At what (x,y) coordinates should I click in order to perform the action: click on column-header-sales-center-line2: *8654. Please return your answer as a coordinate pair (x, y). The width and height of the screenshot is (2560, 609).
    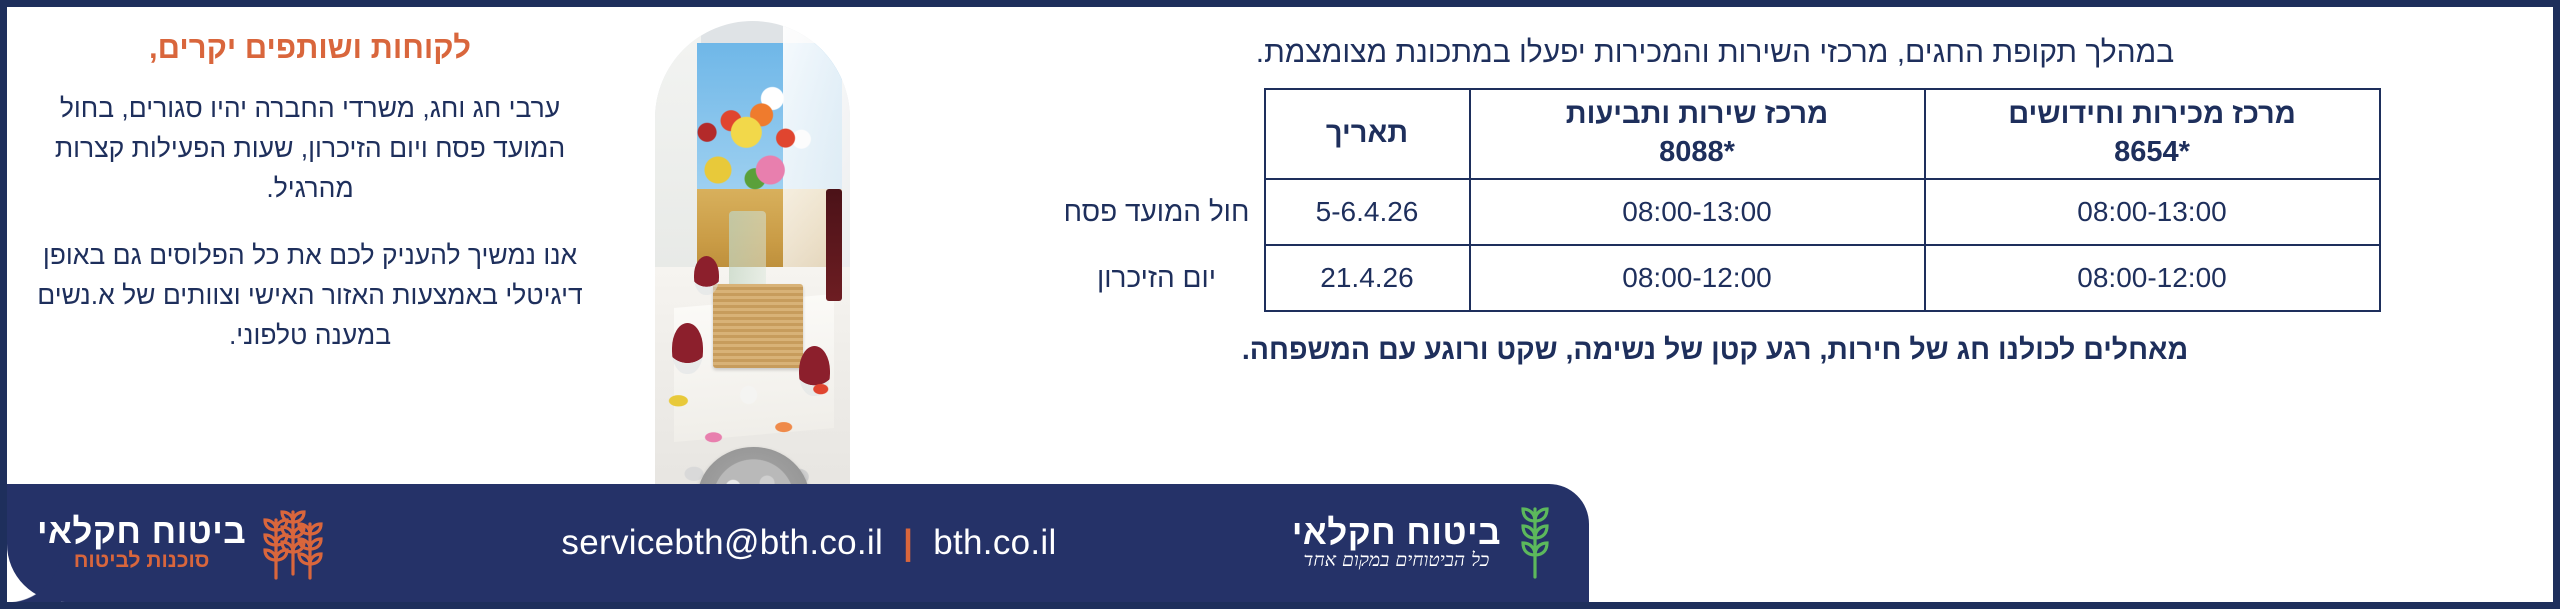
    Looking at the image, I should click on (2152, 152).